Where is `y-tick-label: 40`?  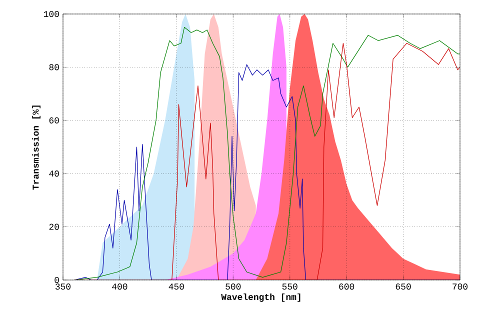 y-tick-label: 40 is located at coordinates (54, 173).